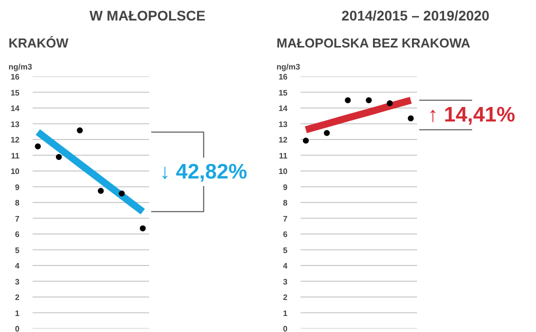 The image size is (536, 332). I want to click on chart-title: MAŁOPOLSKA BEZ KRAKOWA, so click(373, 43).